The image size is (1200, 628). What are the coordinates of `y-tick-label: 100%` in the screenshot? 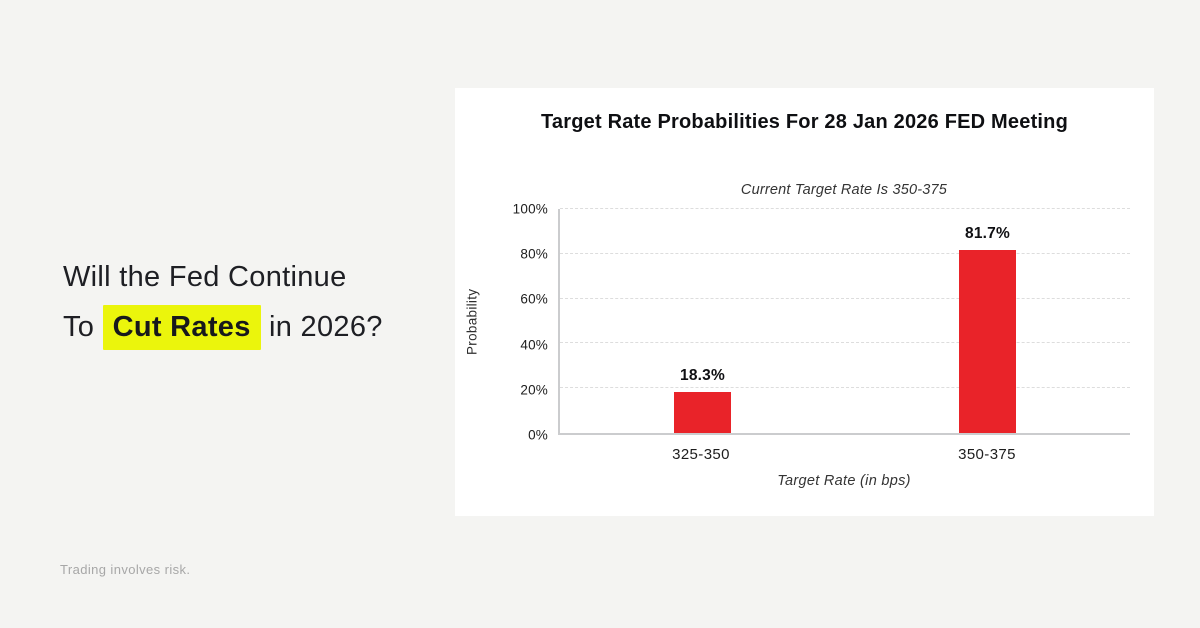 It's located at (530, 209).